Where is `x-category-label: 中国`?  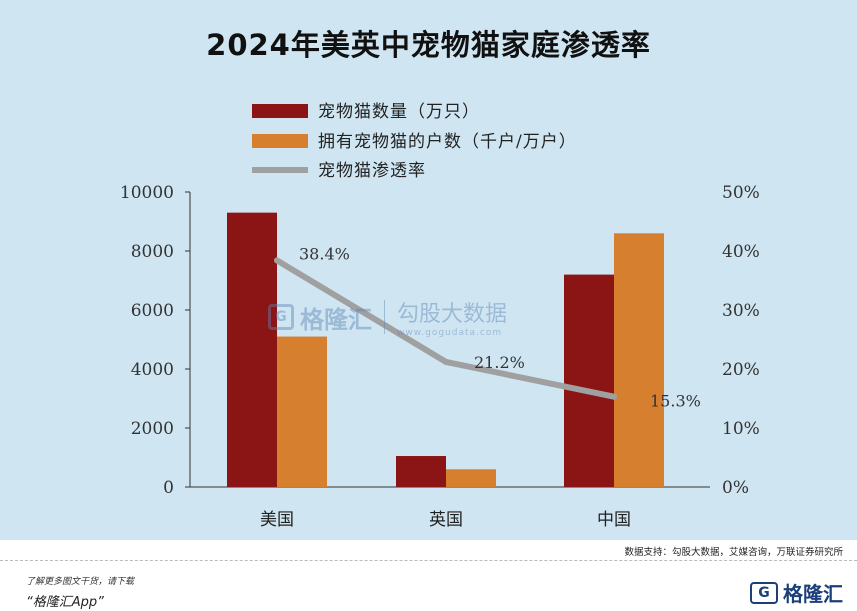
x-category-label: 中国 is located at coordinates (614, 520).